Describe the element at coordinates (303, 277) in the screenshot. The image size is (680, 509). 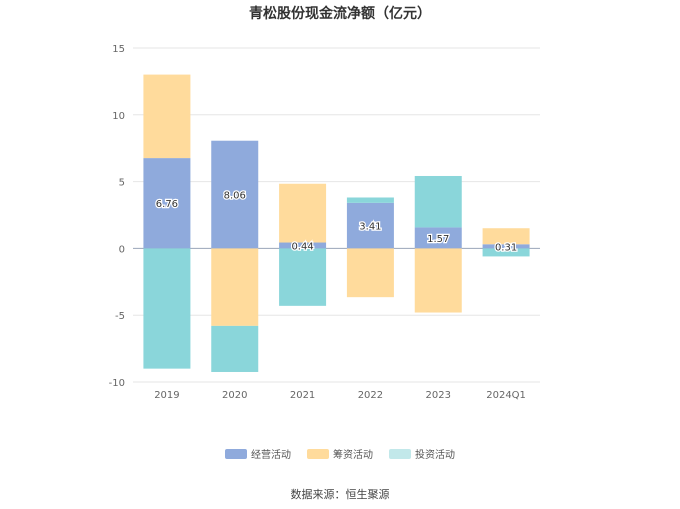
I see `bar-投资活动-2021` at that location.